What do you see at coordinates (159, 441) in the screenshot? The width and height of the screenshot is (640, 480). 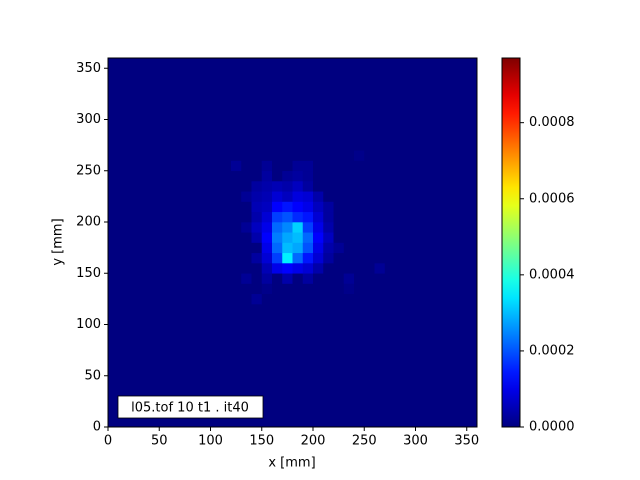 I see `x-tick-label: 50` at bounding box center [159, 441].